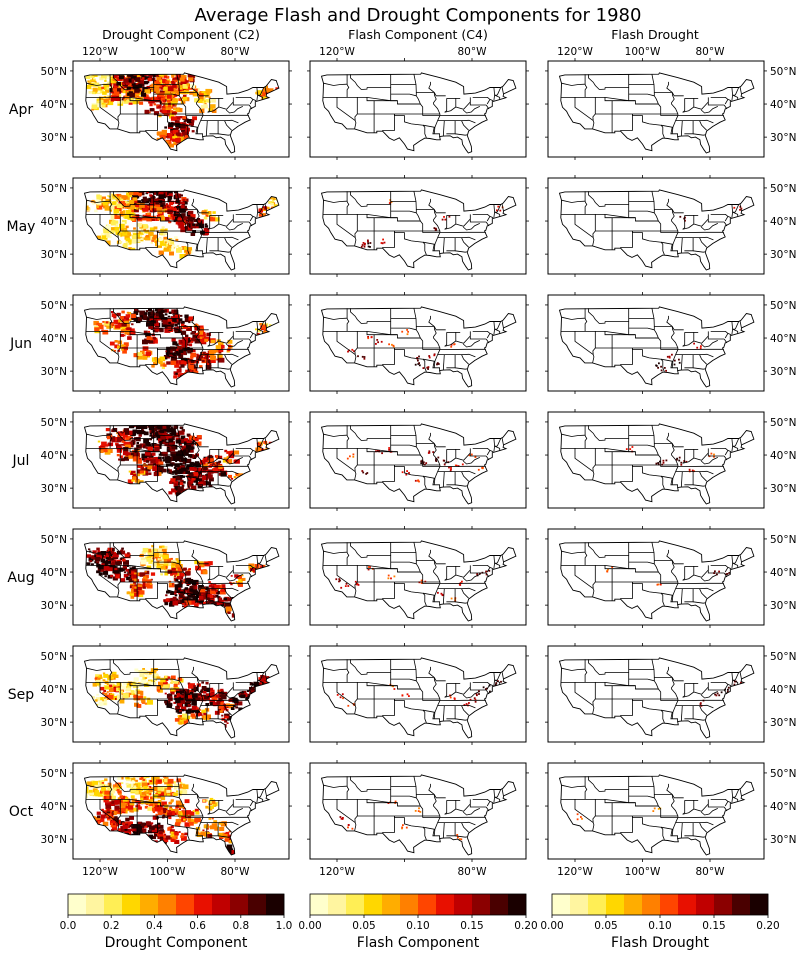 The image size is (801, 956). Describe the element at coordinates (20, 578) in the screenshot. I see `row-label-aug: Aug` at that location.